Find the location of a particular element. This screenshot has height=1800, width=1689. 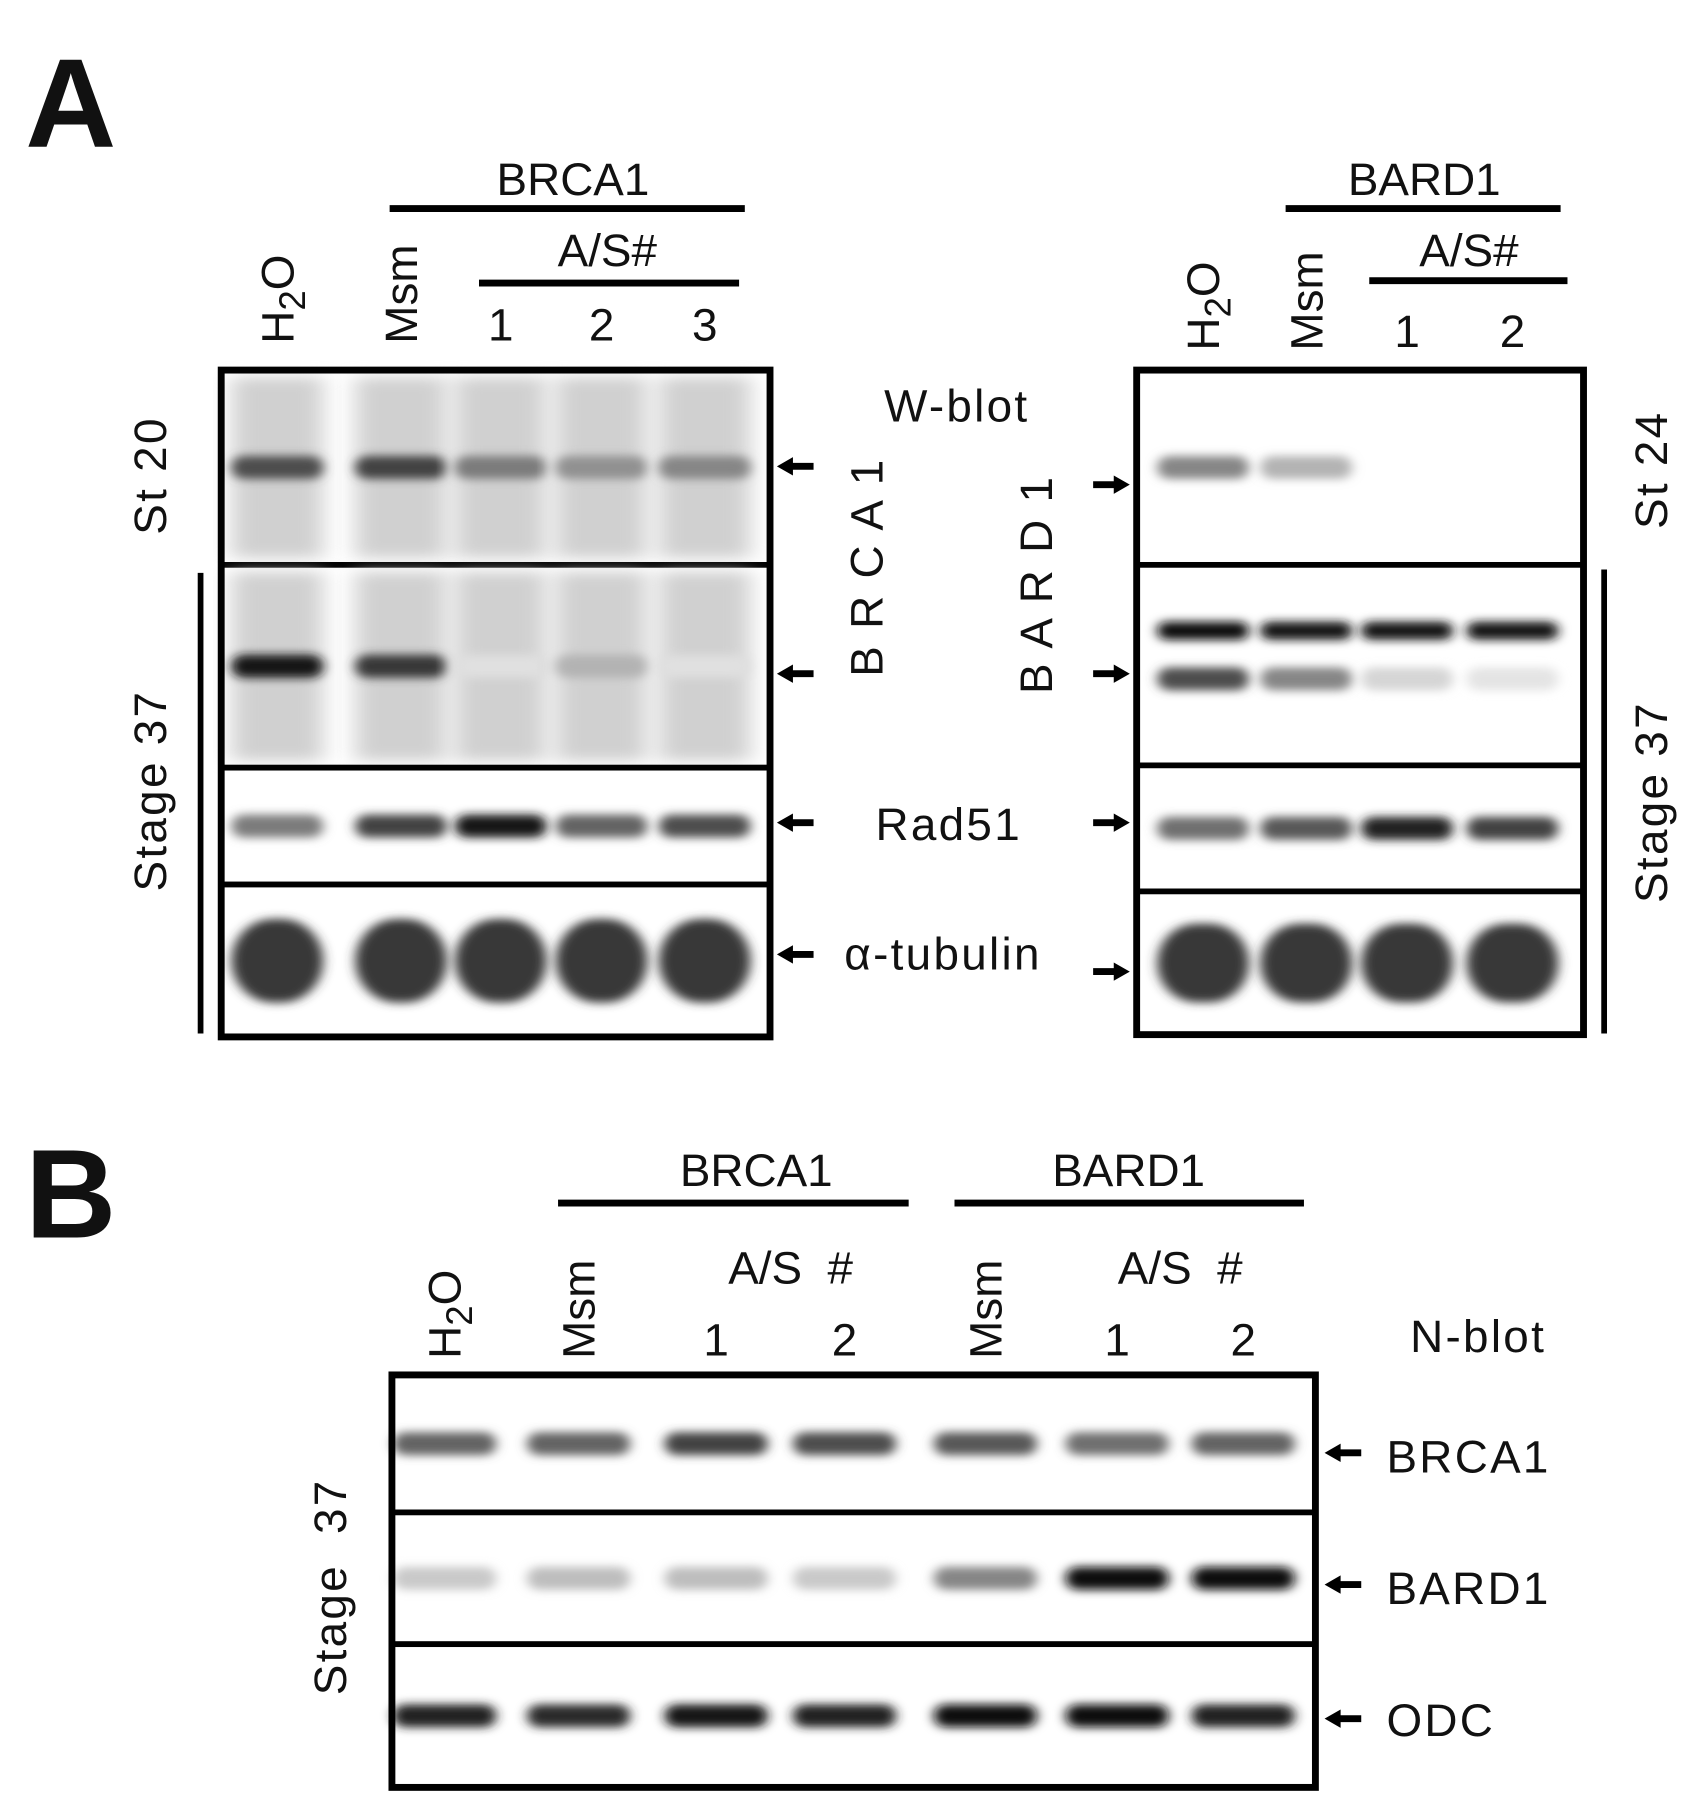

left-lane-labels: H2O Msm 1 2 3 is located at coordinates (484, 297).